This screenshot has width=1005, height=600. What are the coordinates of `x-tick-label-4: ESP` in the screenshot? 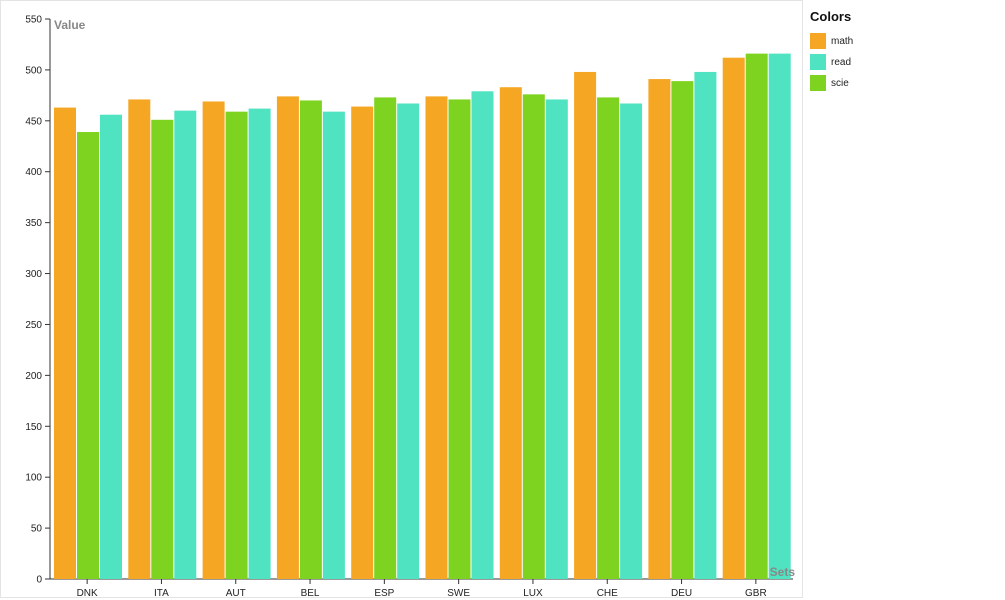 It's located at (384, 593).